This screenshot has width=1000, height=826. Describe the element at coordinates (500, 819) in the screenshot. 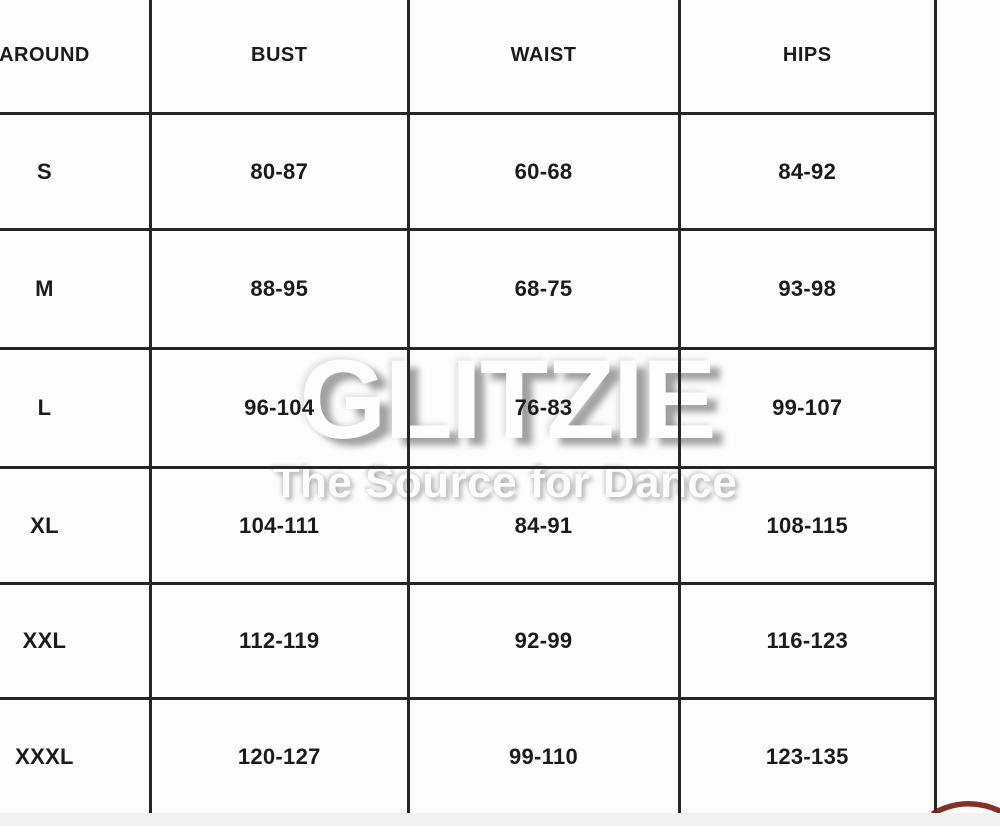

I see `bottom-strip` at that location.